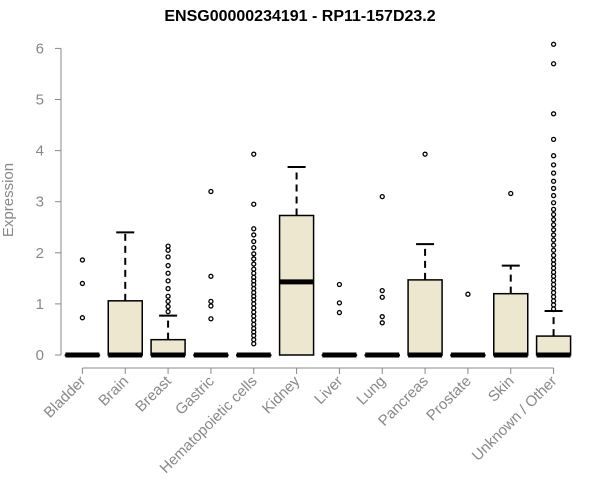 The height and width of the screenshot is (500, 600). I want to click on y-tick-label: 2, so click(40, 253).